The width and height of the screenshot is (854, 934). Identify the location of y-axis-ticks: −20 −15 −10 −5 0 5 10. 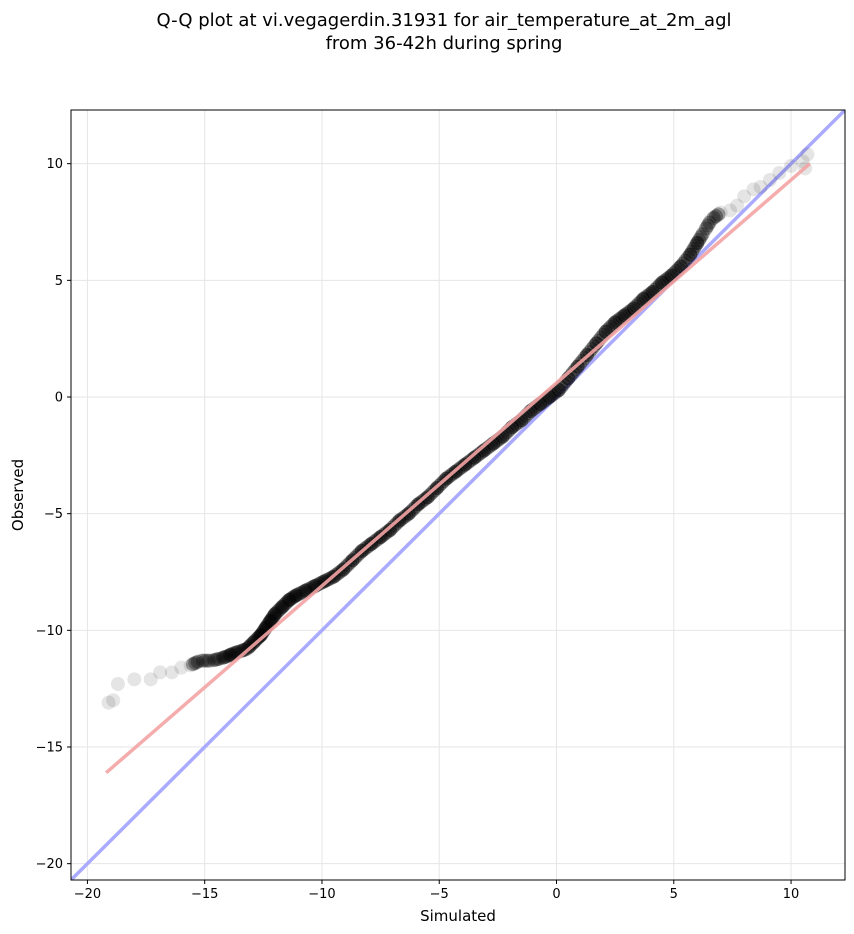
(53, 514).